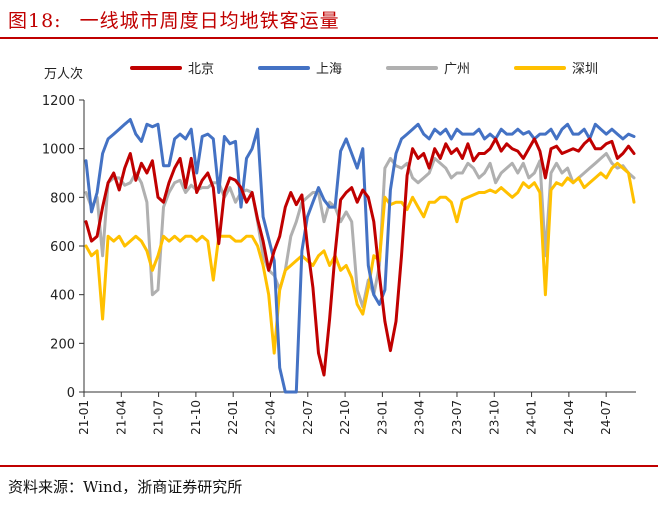 The height and width of the screenshot is (510, 658). I want to click on legend-swatch-beijing, so click(156, 67).